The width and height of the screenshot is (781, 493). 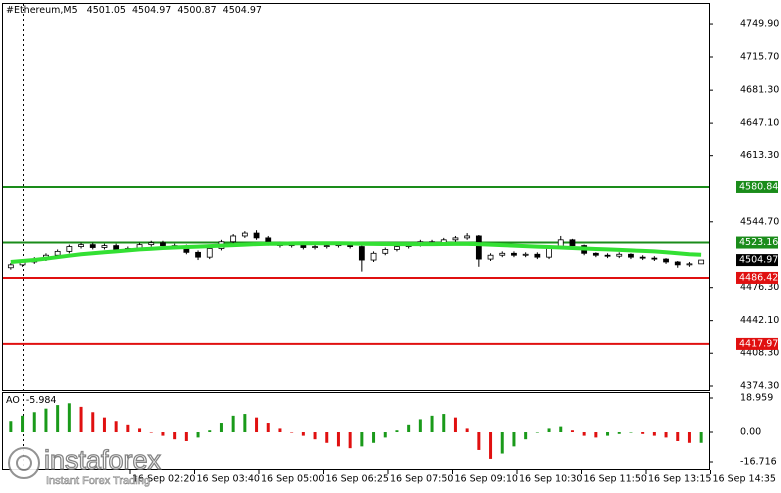 I want to click on moving-average, so click(x=356, y=252).